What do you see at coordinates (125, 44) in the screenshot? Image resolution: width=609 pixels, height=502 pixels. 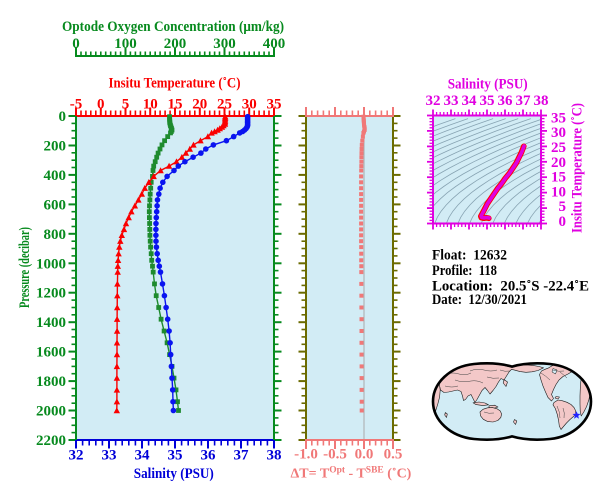 I see `svg-text: 100` at bounding box center [125, 44].